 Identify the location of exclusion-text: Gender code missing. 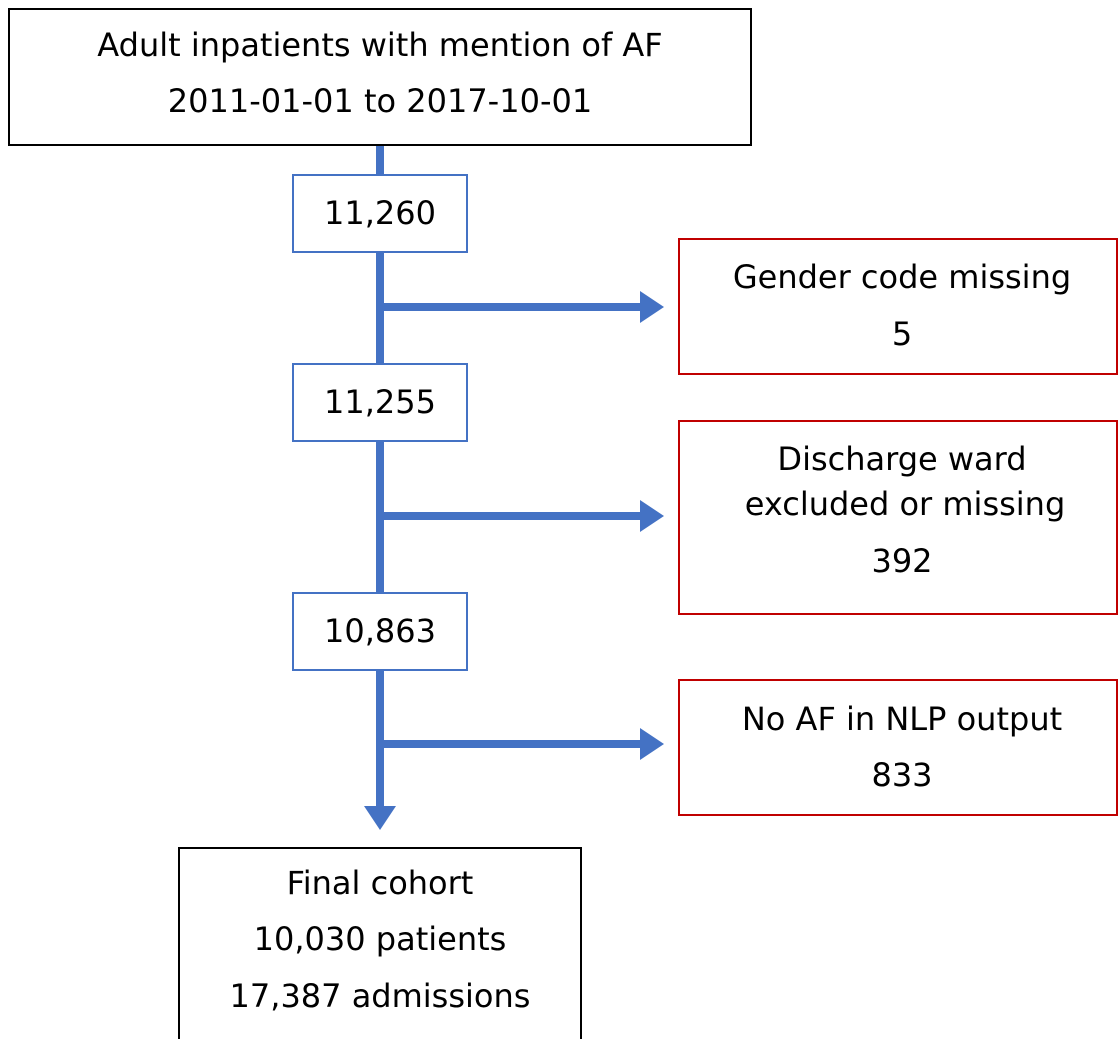
(902, 277).